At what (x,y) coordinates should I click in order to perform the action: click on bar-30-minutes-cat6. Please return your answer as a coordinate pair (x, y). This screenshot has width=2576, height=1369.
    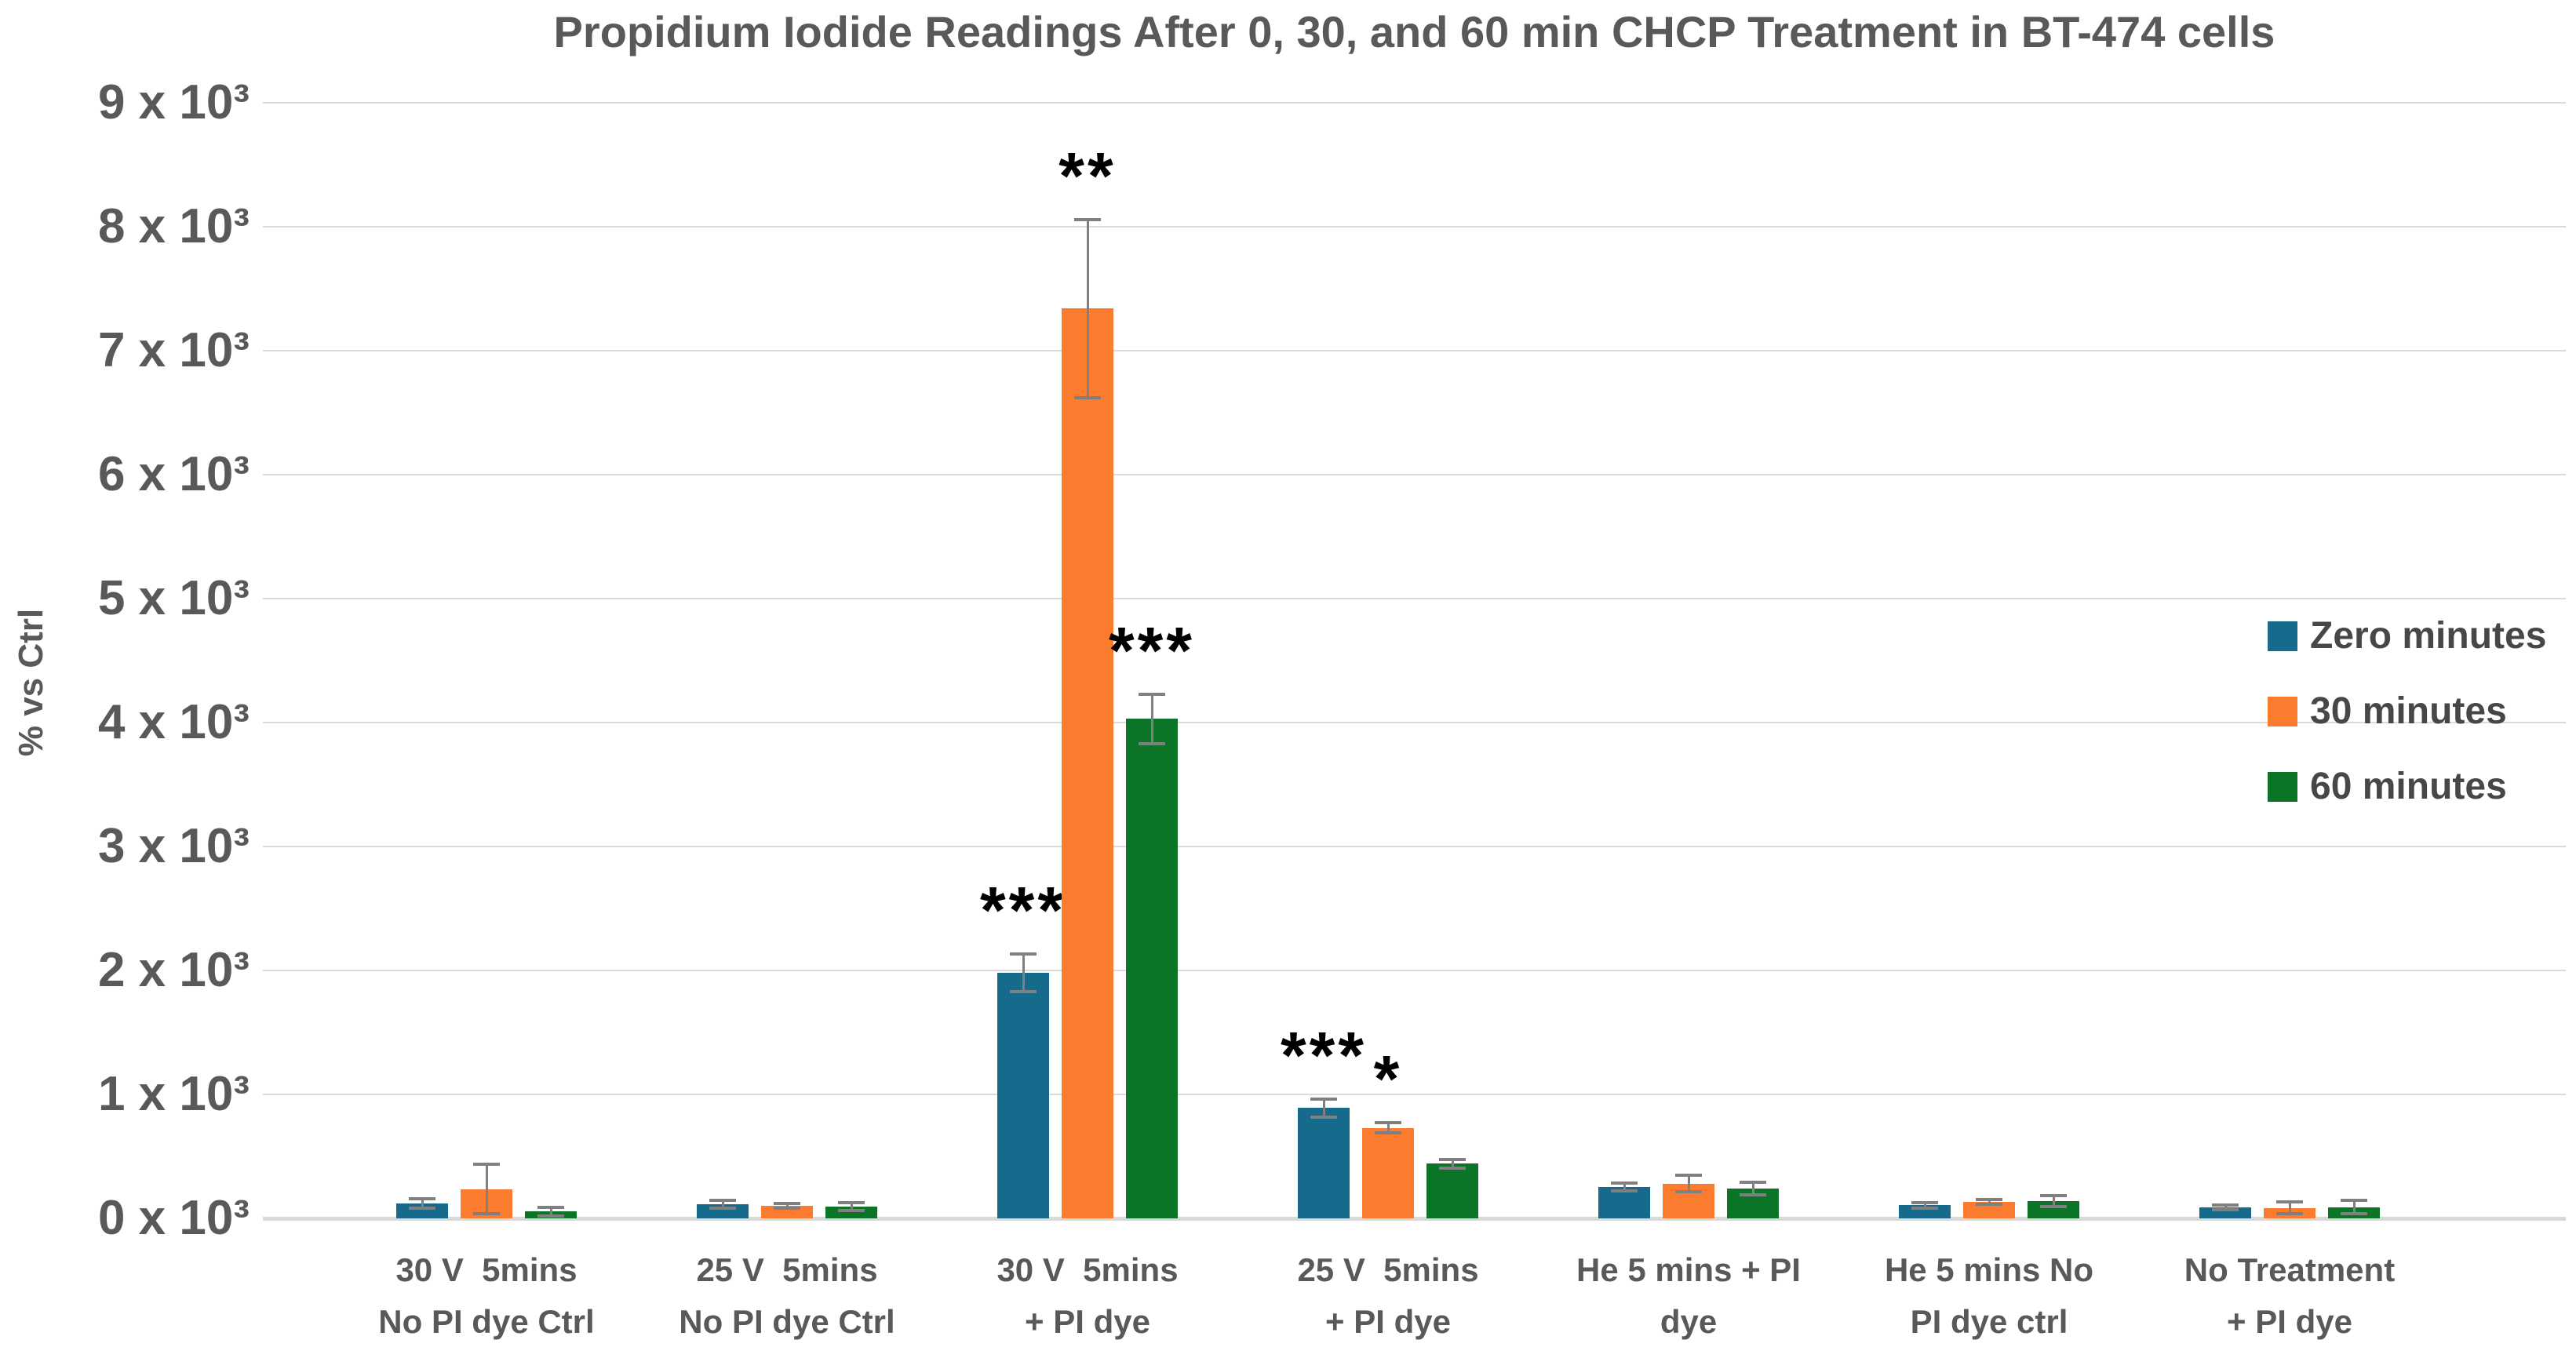
    Looking at the image, I should click on (1989, 1209).